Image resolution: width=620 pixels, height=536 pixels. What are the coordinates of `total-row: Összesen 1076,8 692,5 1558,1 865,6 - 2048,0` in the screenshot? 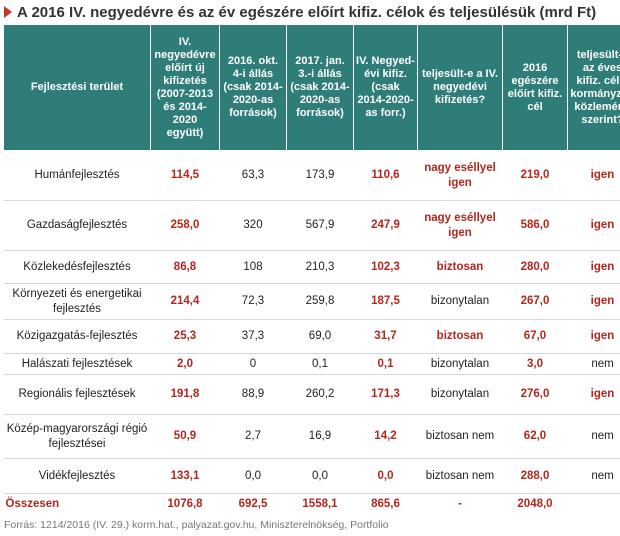 It's located at (312, 504).